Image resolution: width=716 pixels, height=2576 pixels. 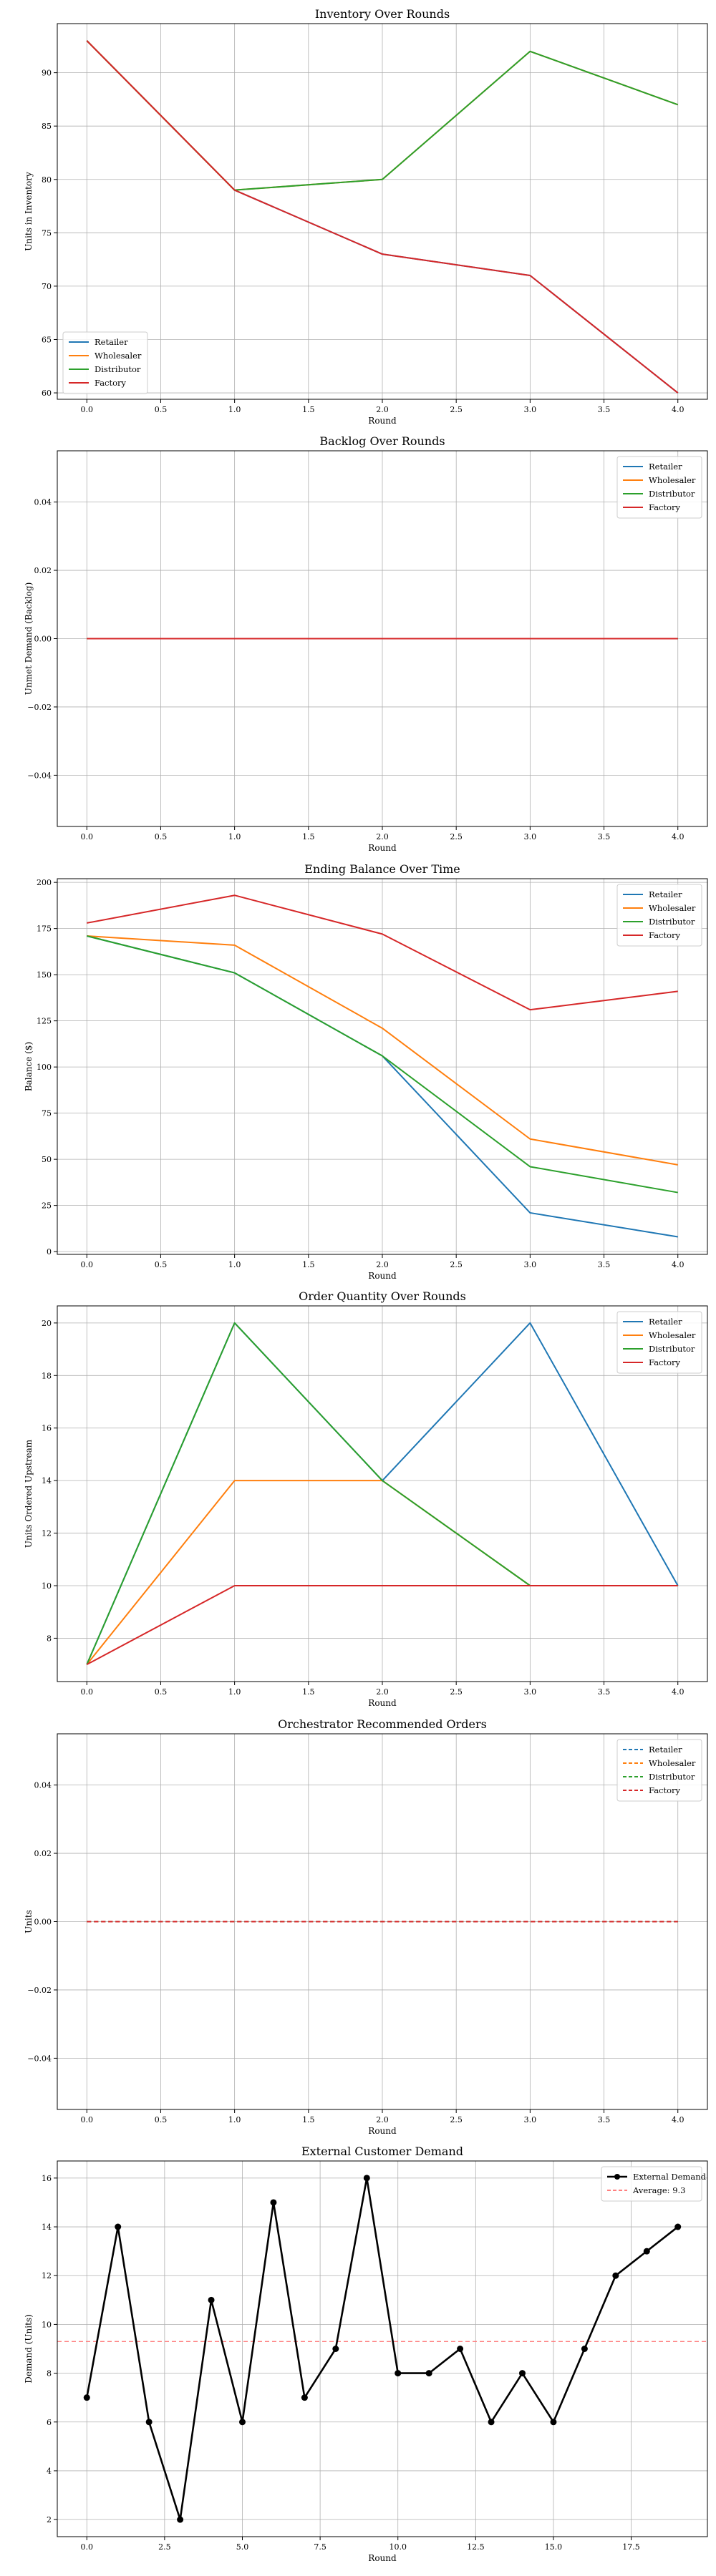 What do you see at coordinates (47, 126) in the screenshot?
I see `y-tick-label: 85` at bounding box center [47, 126].